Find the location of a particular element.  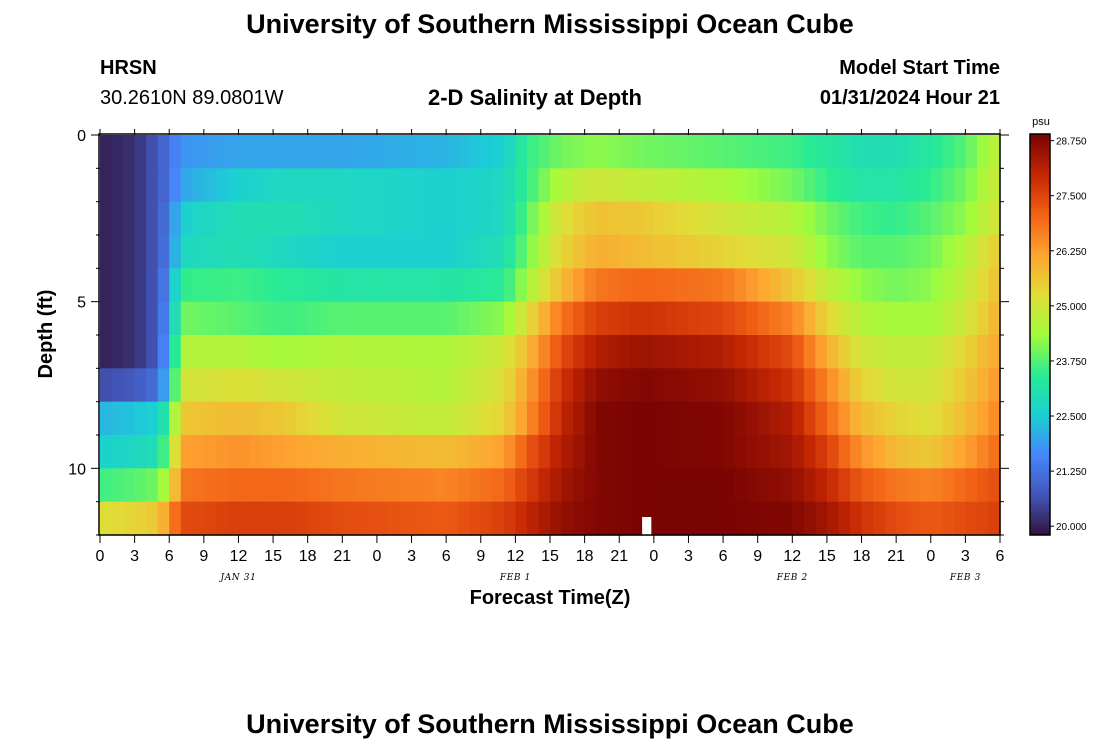

x-tick-label: 3 is located at coordinates (134, 556).